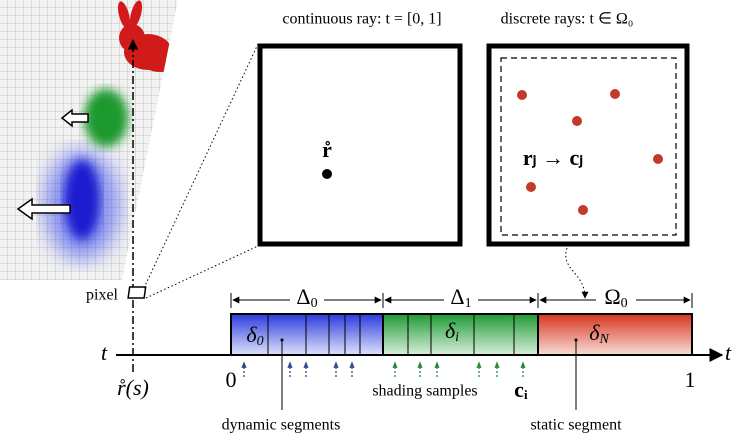 The height and width of the screenshot is (438, 732). I want to click on segment-label: δN, so click(599, 333).